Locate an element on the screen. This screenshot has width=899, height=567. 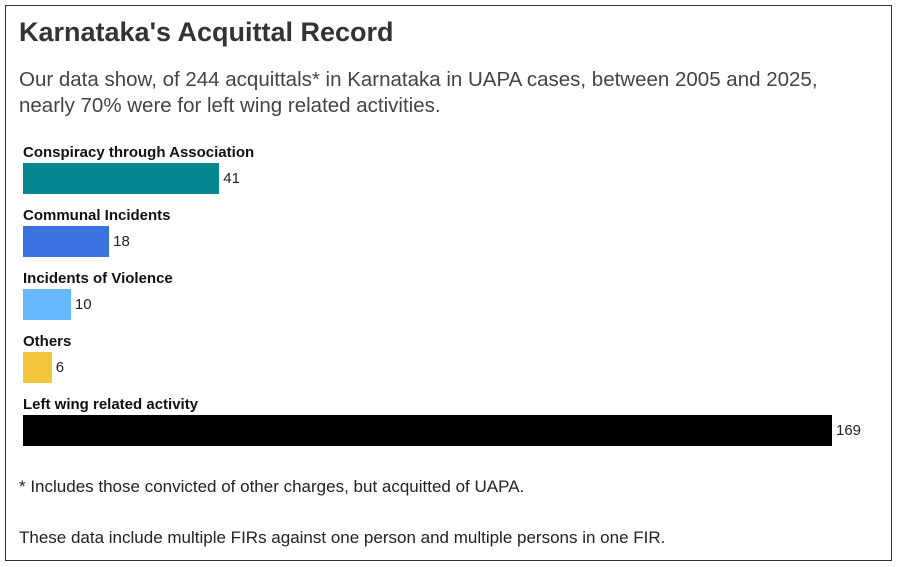
bar-label: Conspiracy through Association is located at coordinates (139, 152).